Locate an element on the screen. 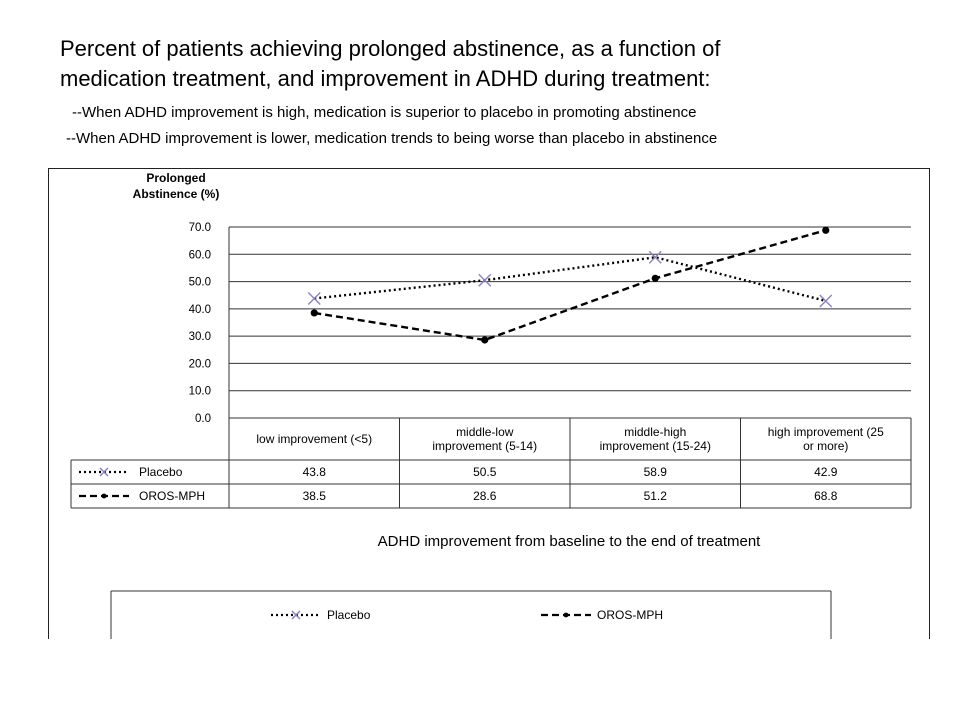  y-tick-label: 70.0 is located at coordinates (200, 228).